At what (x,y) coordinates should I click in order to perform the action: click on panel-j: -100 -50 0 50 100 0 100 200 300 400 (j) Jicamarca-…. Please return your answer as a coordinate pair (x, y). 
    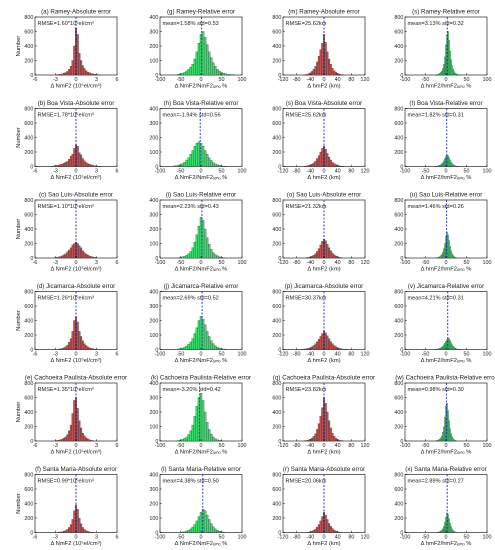
    Looking at the image, I should click on (197, 323).